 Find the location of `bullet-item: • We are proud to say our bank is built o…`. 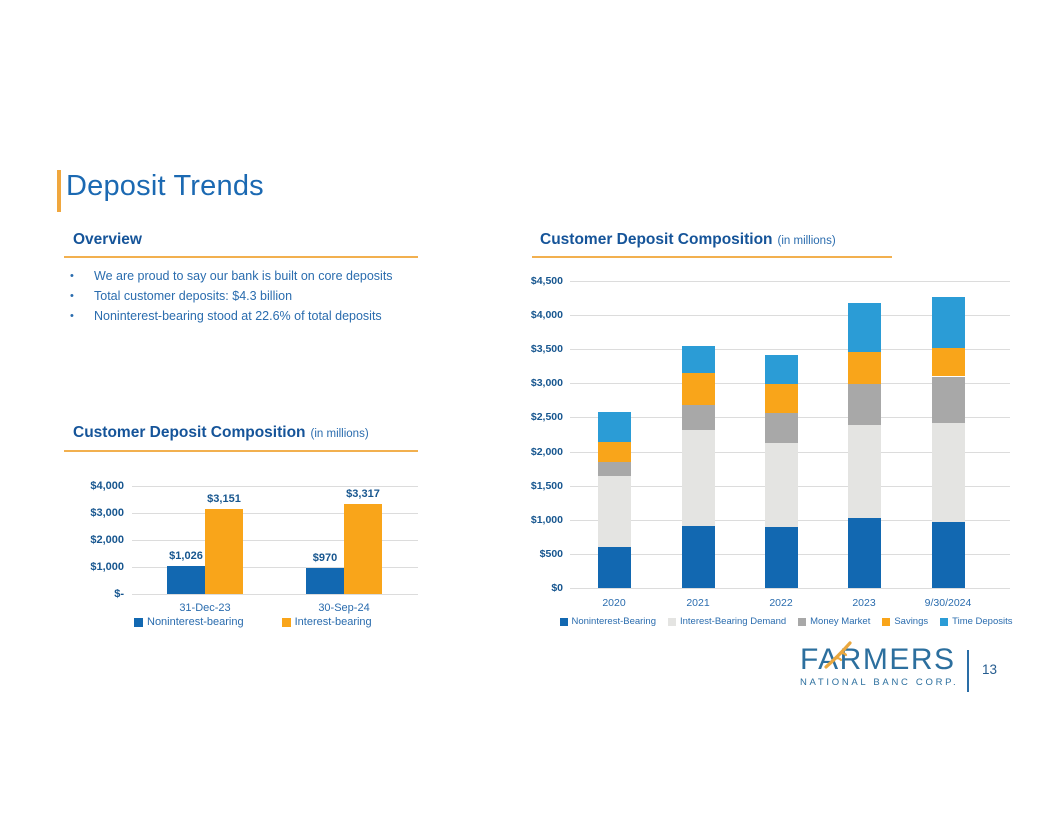

bullet-item: • We are proud to say our bank is built o… is located at coordinates (244, 276).